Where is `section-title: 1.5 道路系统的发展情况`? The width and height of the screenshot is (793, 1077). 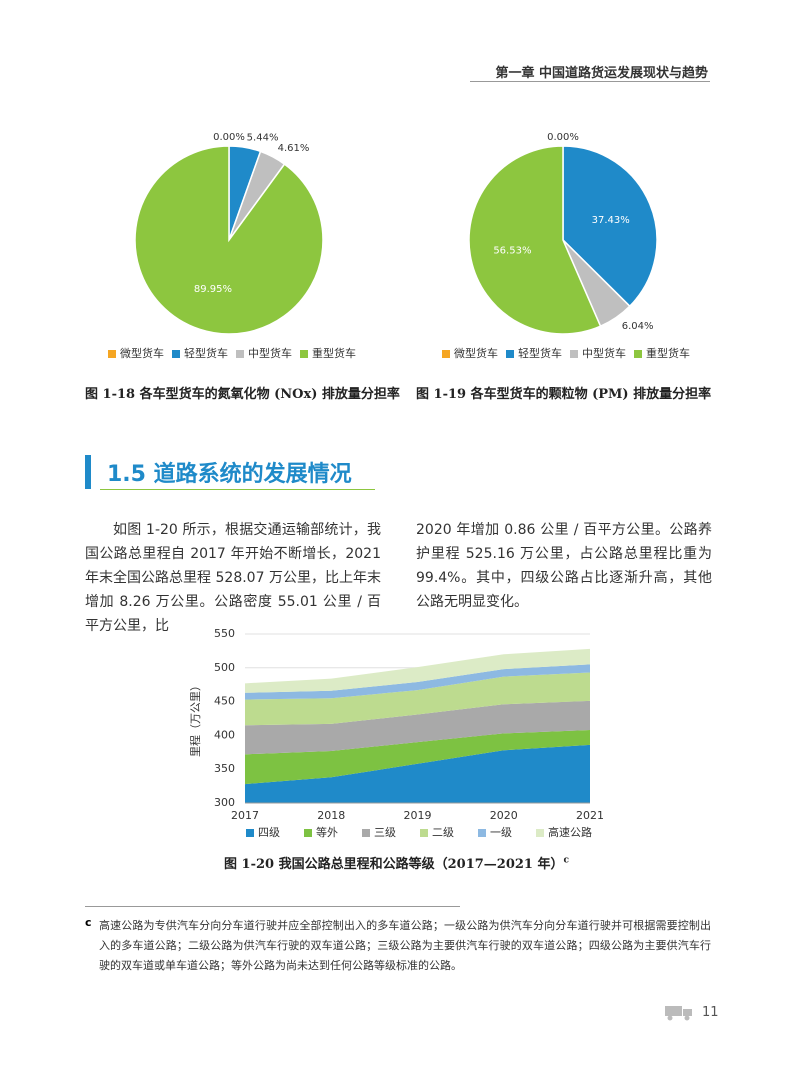
section-title: 1.5 道路系统的发展情况 is located at coordinates (229, 474).